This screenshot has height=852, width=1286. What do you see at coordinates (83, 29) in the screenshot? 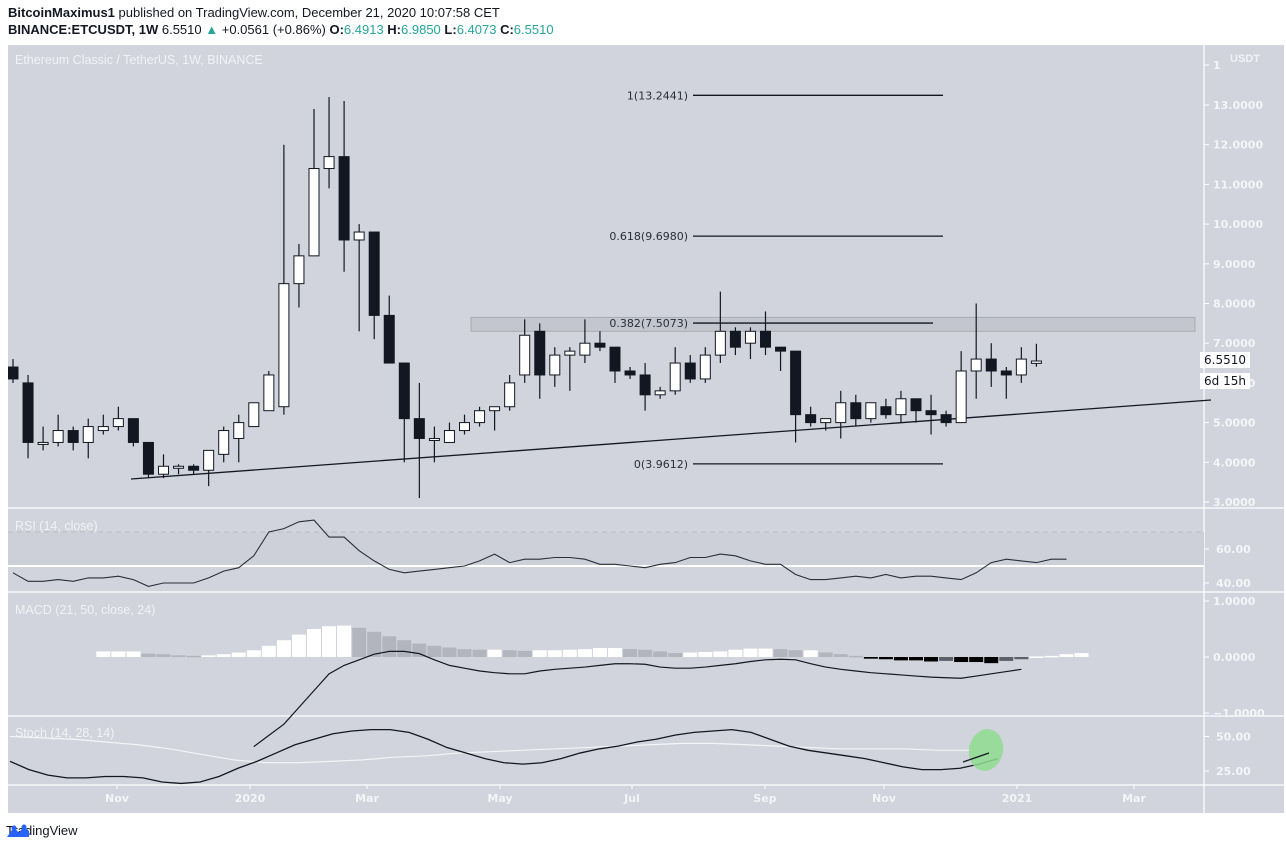
I see `symbol-label: BINANCE:ETCUSDT, 1W` at bounding box center [83, 29].